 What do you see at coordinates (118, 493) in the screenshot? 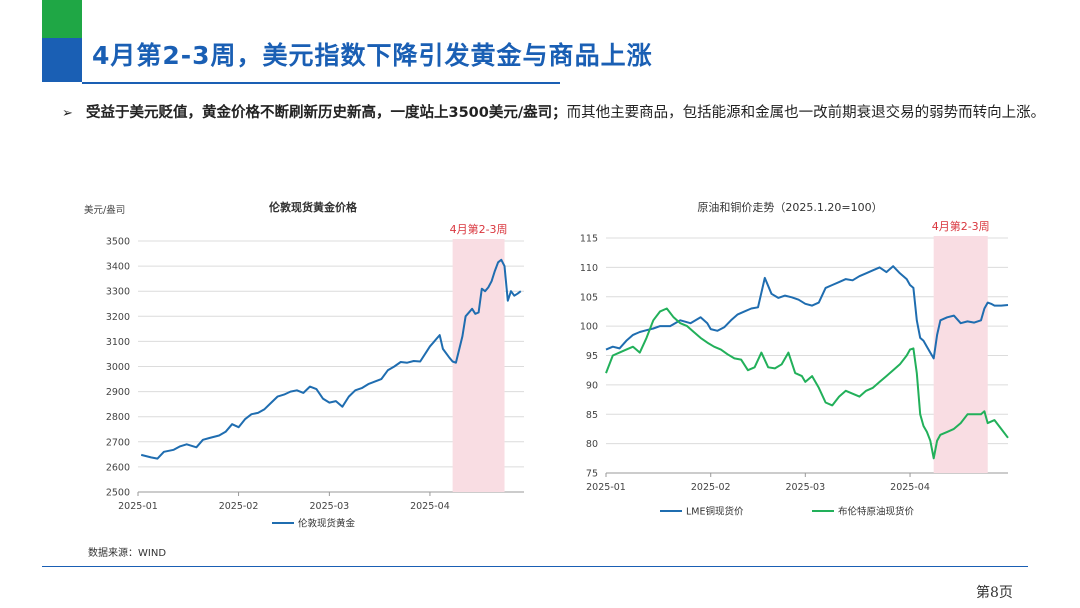
I see `y-tick-label: 2500` at bounding box center [118, 493].